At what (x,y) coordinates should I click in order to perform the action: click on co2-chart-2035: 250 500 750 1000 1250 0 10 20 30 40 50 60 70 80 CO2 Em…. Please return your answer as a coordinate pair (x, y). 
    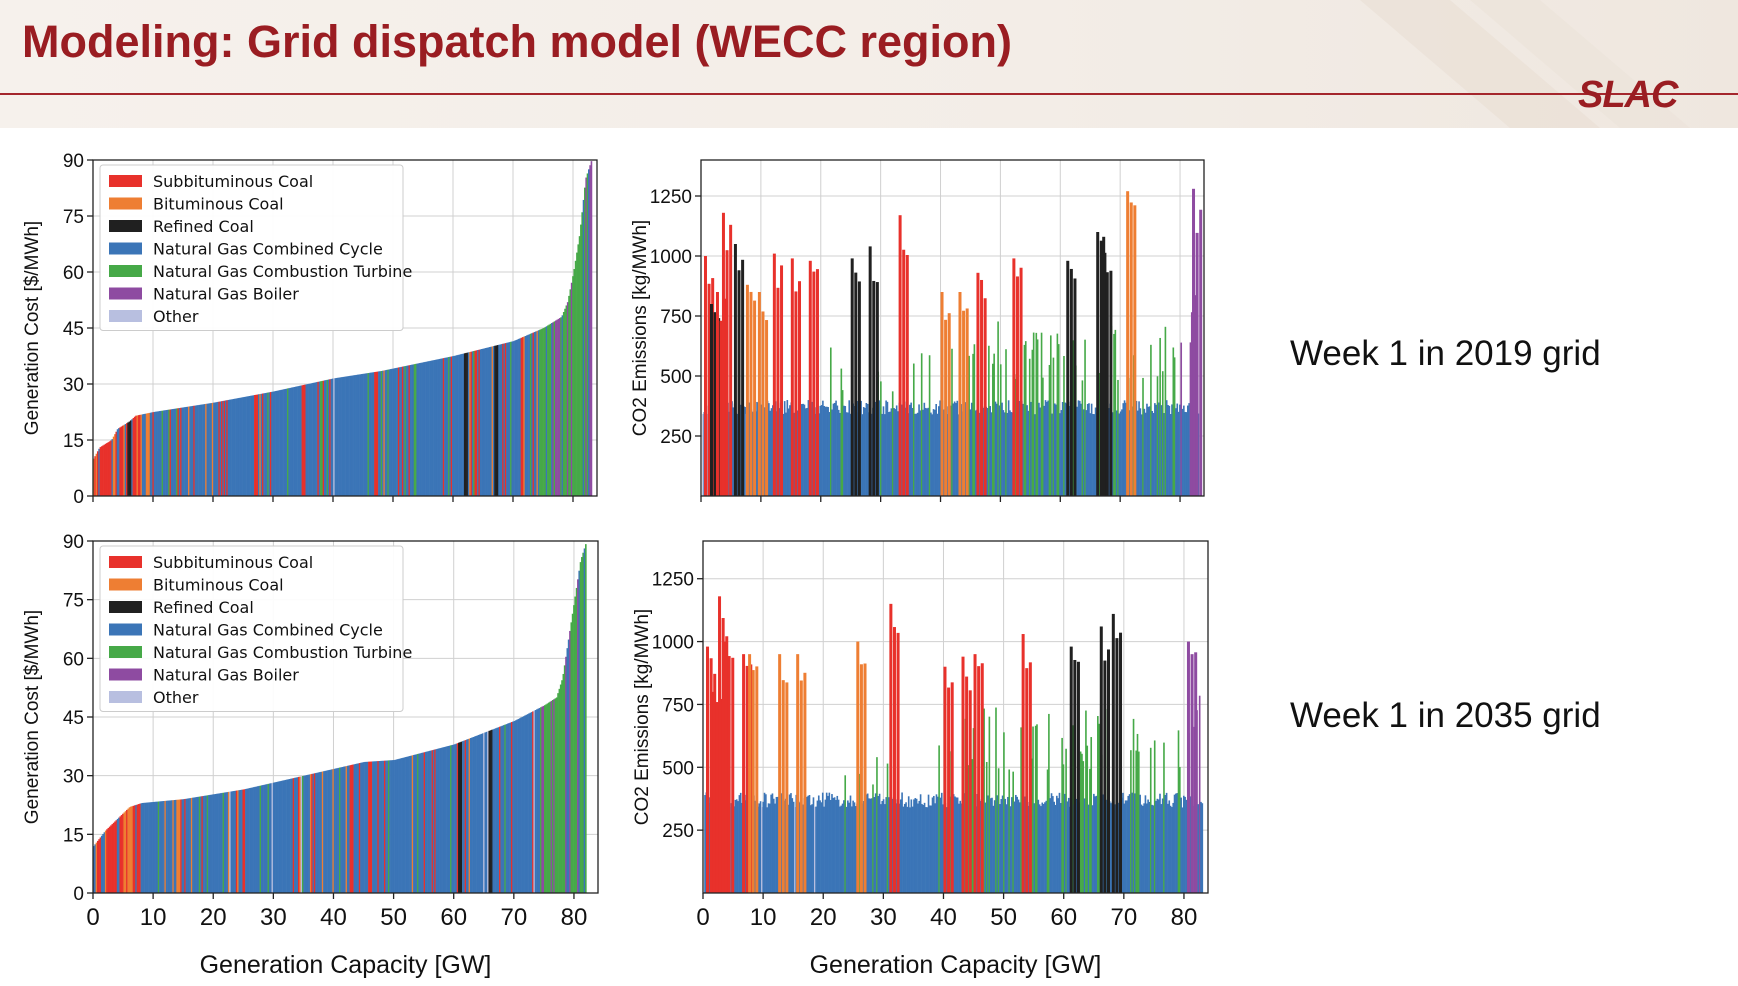
    Looking at the image, I should click on (920, 759).